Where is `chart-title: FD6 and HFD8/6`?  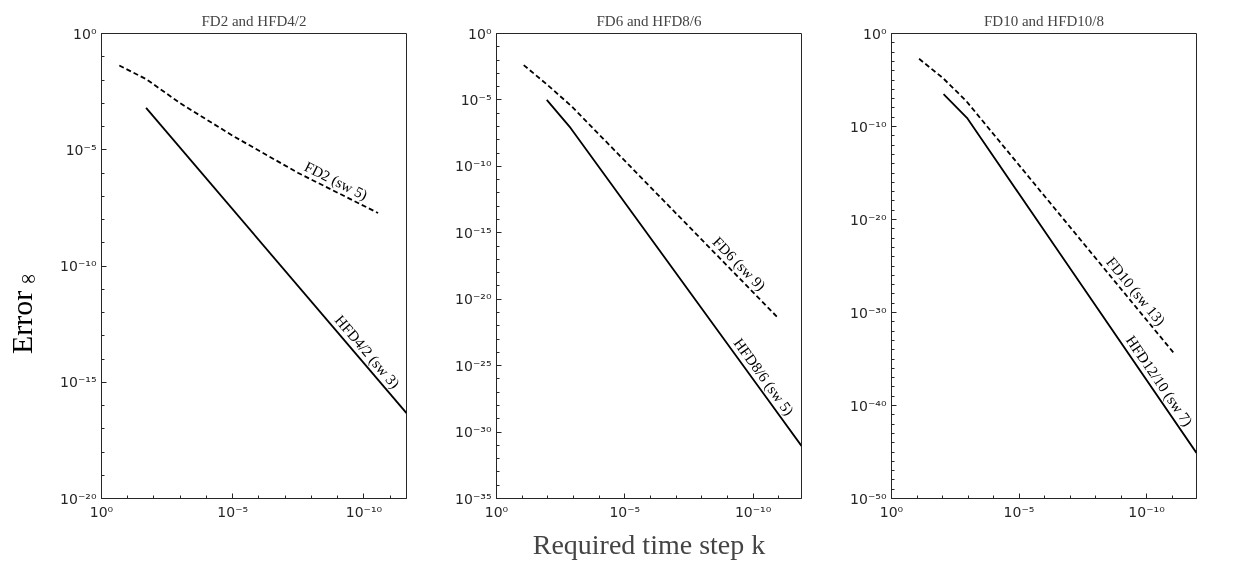
chart-title: FD6 and HFD8/6 is located at coordinates (649, 20).